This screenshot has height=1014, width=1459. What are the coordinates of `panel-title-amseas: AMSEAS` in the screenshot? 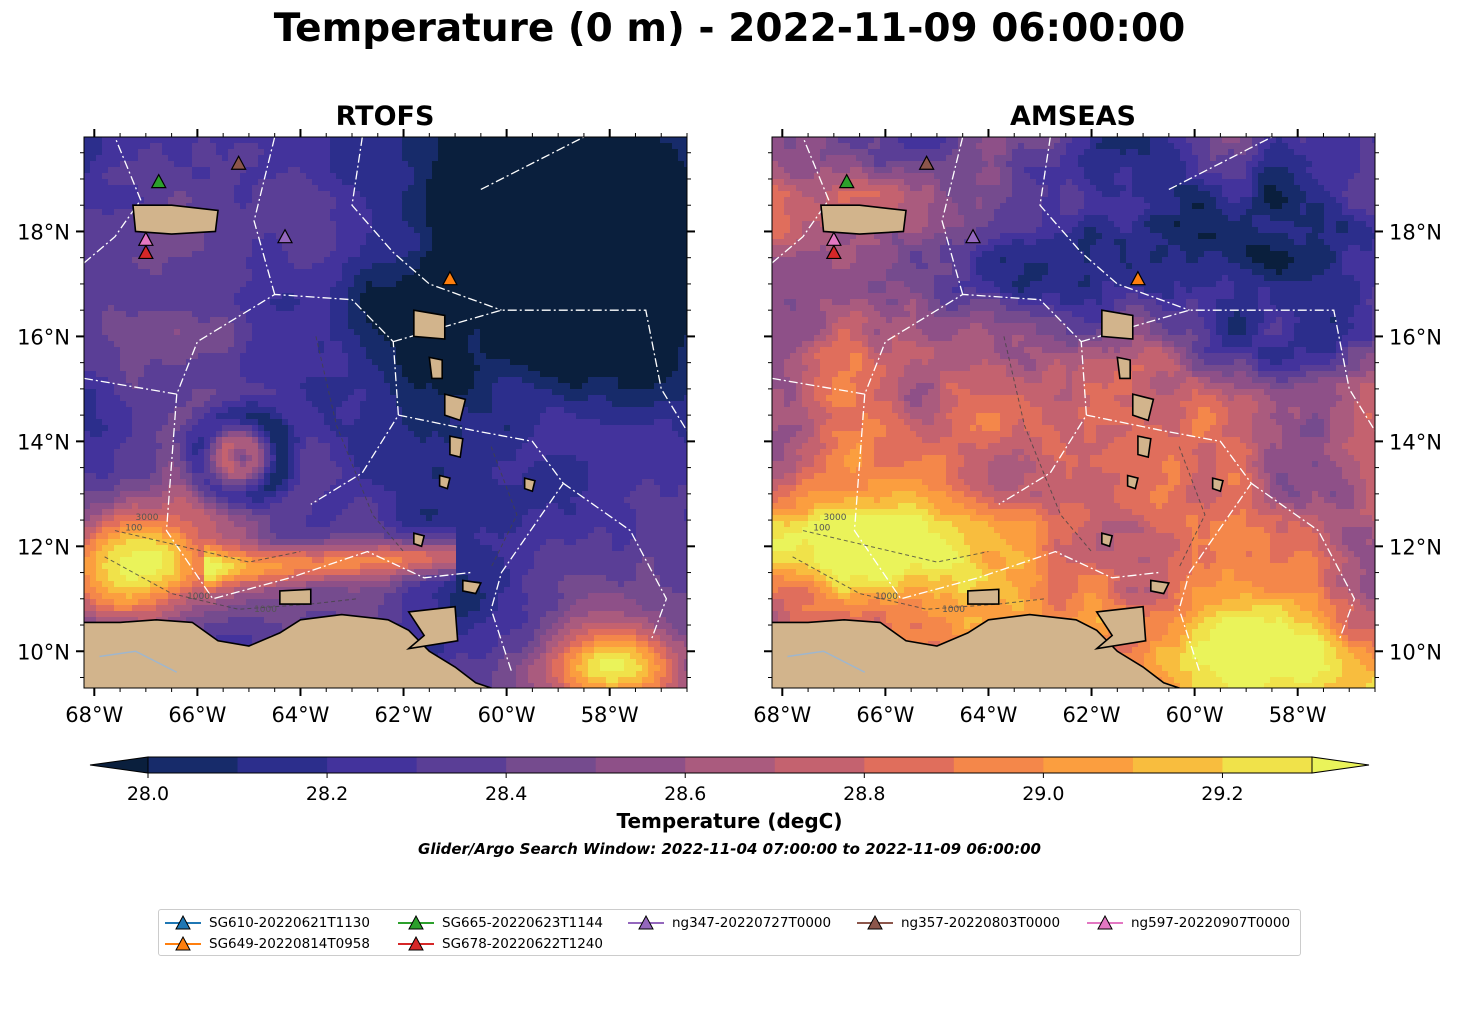 It's located at (1073, 116).